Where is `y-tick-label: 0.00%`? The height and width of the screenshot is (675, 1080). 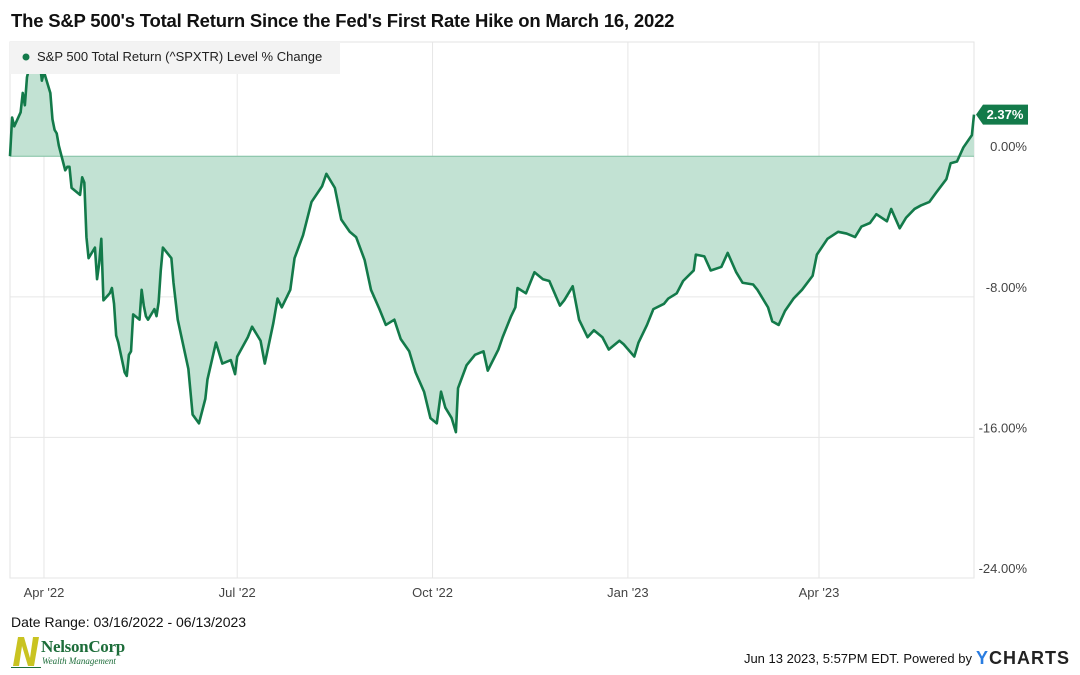 y-tick-label: 0.00% is located at coordinates (1008, 146).